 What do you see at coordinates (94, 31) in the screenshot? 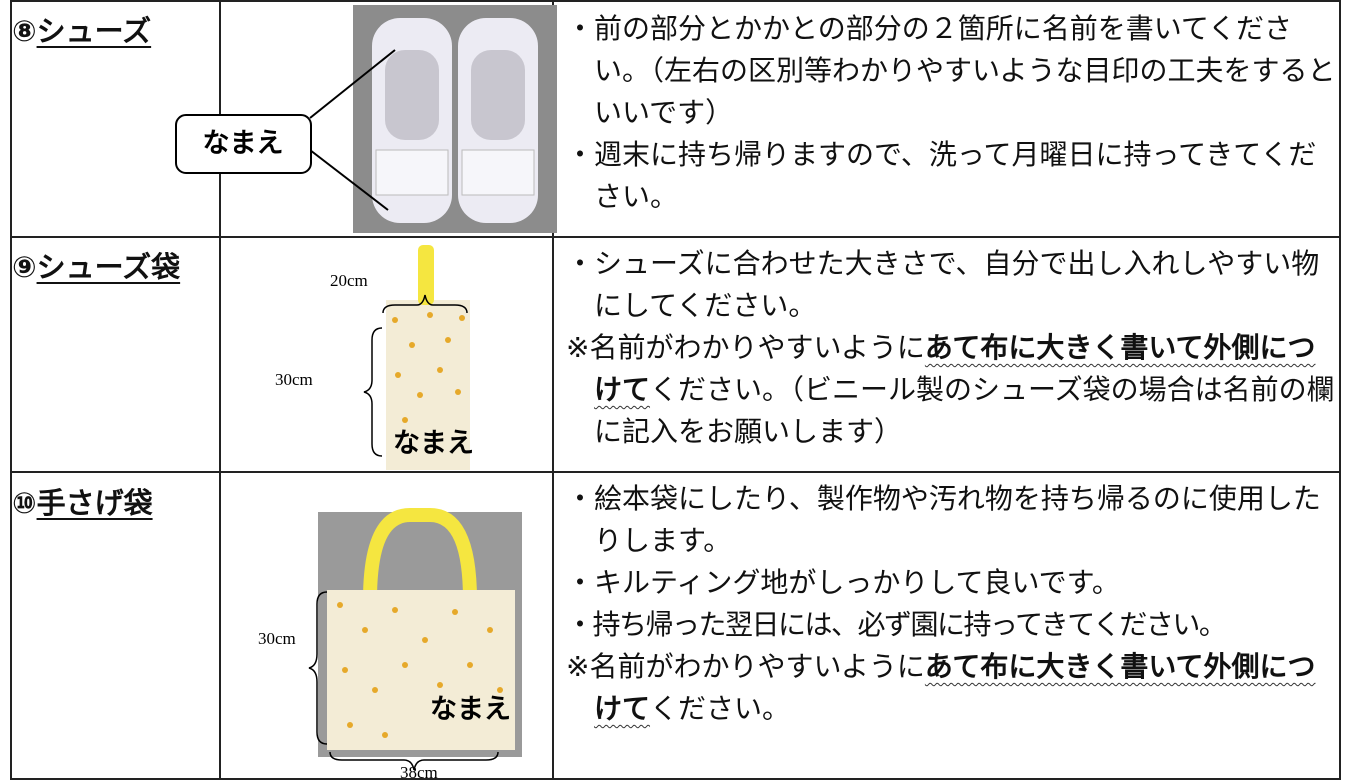
I see `item-title: シューズ` at bounding box center [94, 31].